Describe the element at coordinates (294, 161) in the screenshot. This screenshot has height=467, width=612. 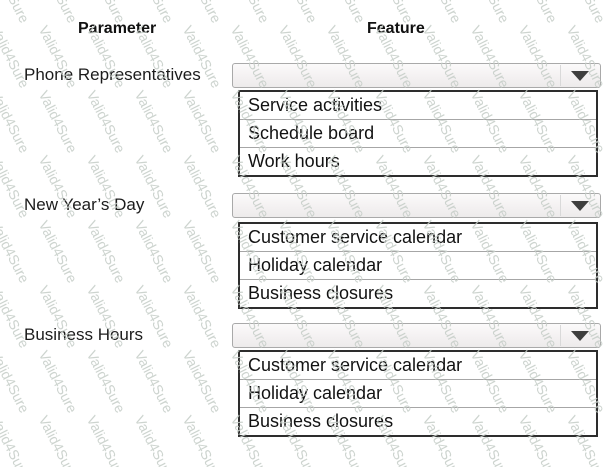
I see `option-item: Work hours` at that location.